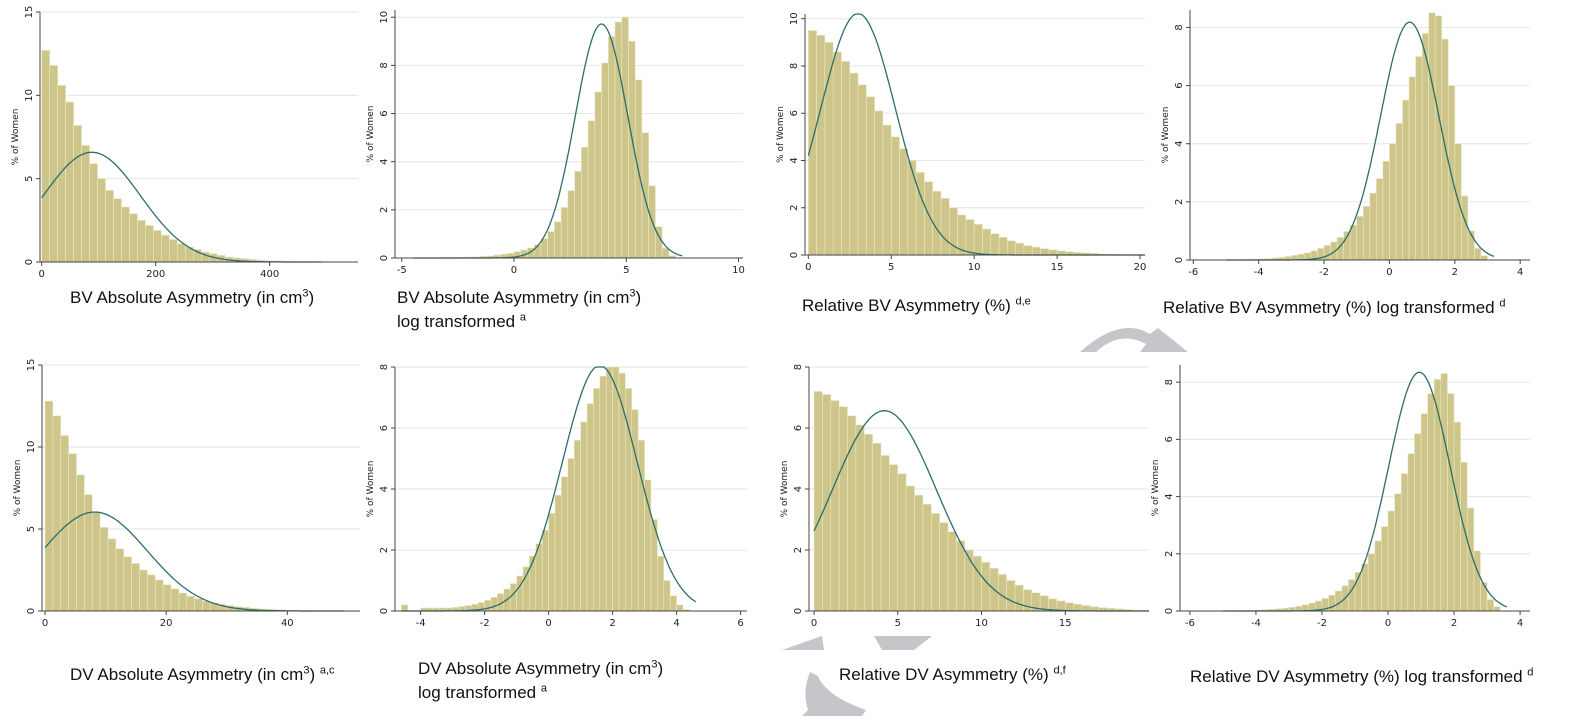  Describe the element at coordinates (981, 623) in the screenshot. I see `x-tick-label: 10` at that location.